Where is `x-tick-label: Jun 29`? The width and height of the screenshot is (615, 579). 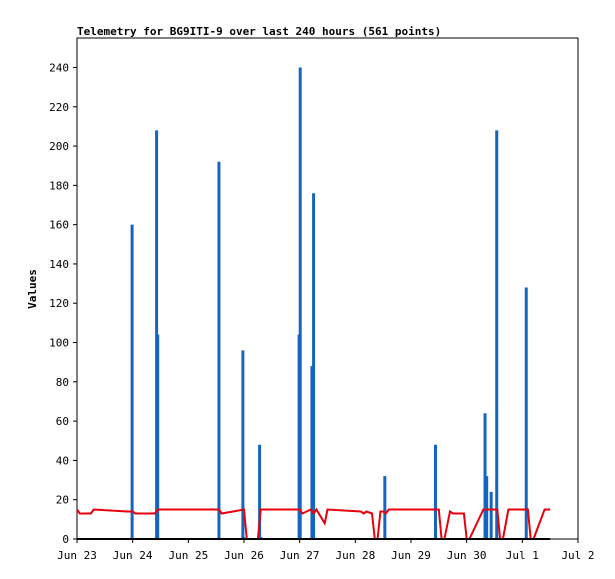 x-tick-label: Jun 29 is located at coordinates (411, 555).